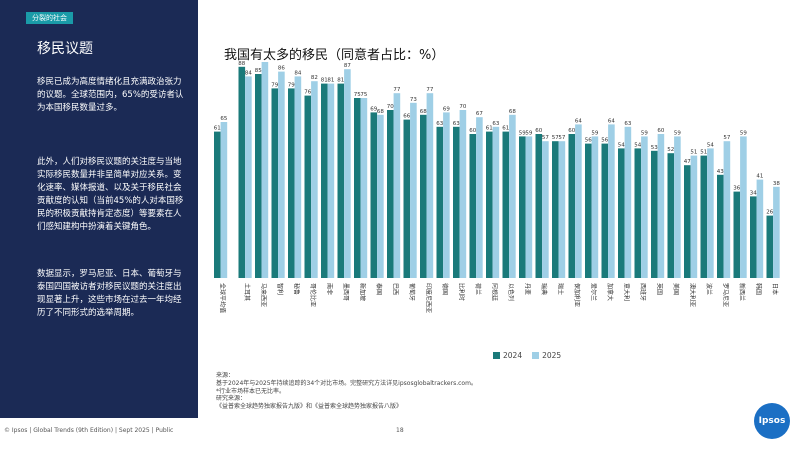 The image size is (799, 450). Describe the element at coordinates (507, 355) in the screenshot. I see `legend-item-2024: 2024` at that location.